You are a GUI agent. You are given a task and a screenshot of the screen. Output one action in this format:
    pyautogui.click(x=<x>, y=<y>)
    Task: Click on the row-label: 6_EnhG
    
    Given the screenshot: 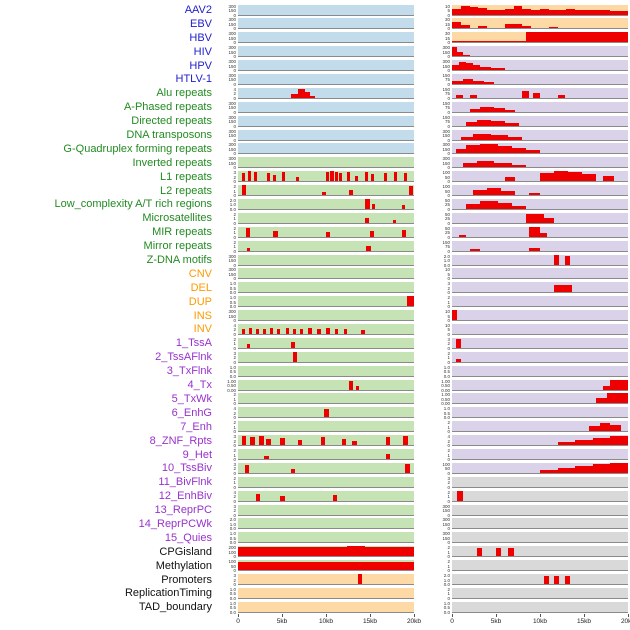 What is the action you would take?
    pyautogui.click(x=191, y=412)
    